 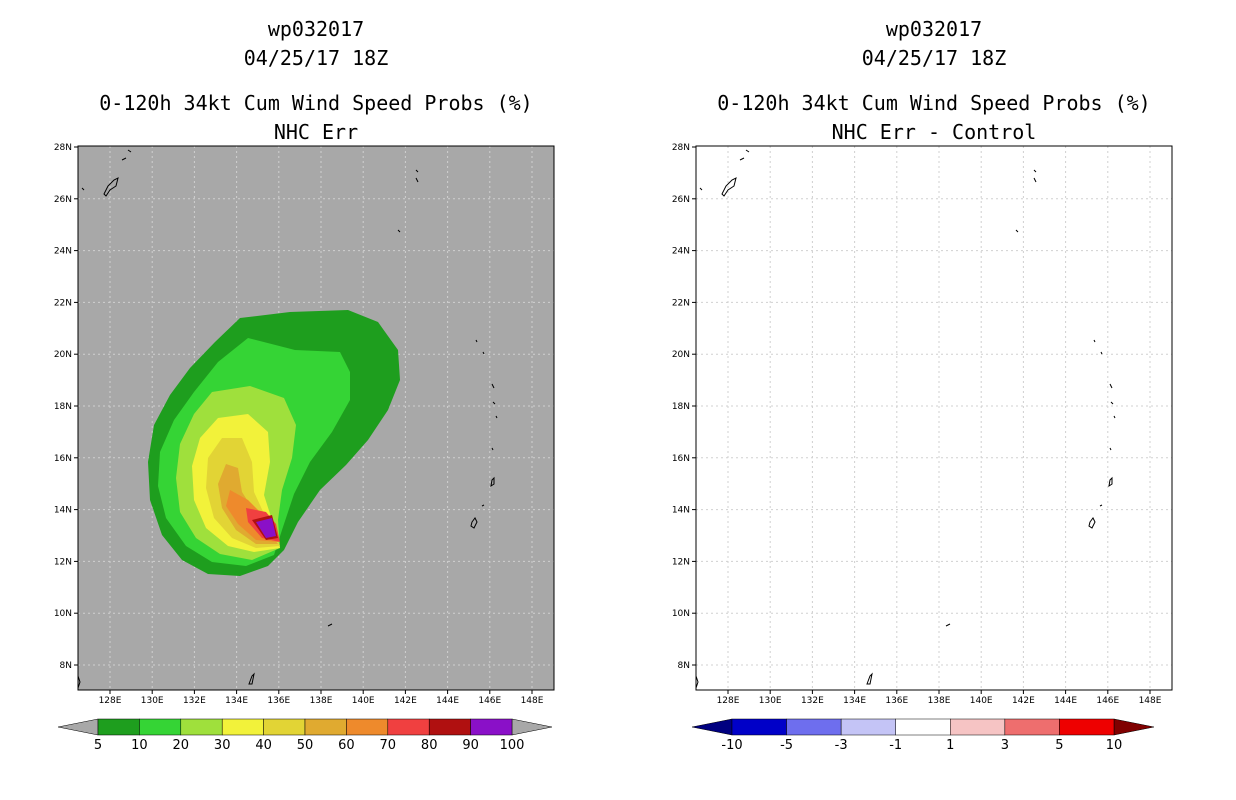 I want to click on right-datetime: 04/25/17 18Z, so click(x=934, y=58).